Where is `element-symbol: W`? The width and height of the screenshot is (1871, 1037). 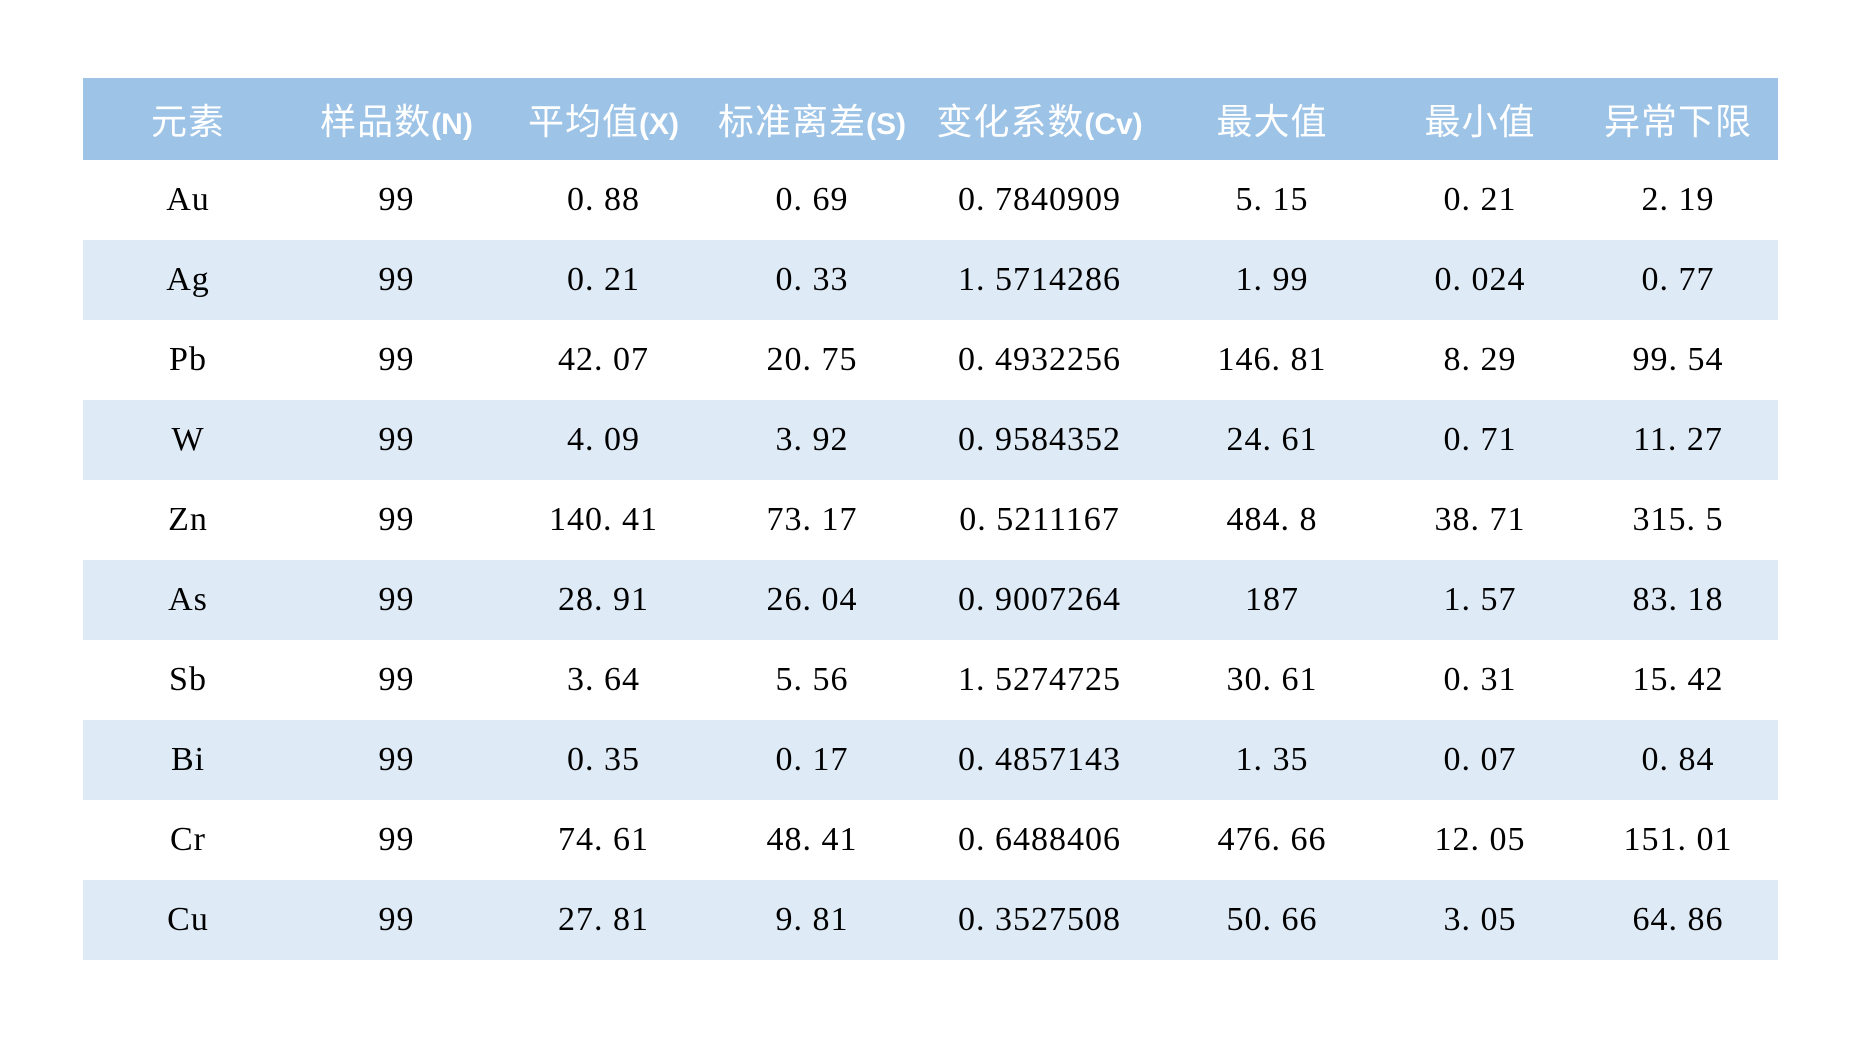
element-symbol: W is located at coordinates (188, 439).